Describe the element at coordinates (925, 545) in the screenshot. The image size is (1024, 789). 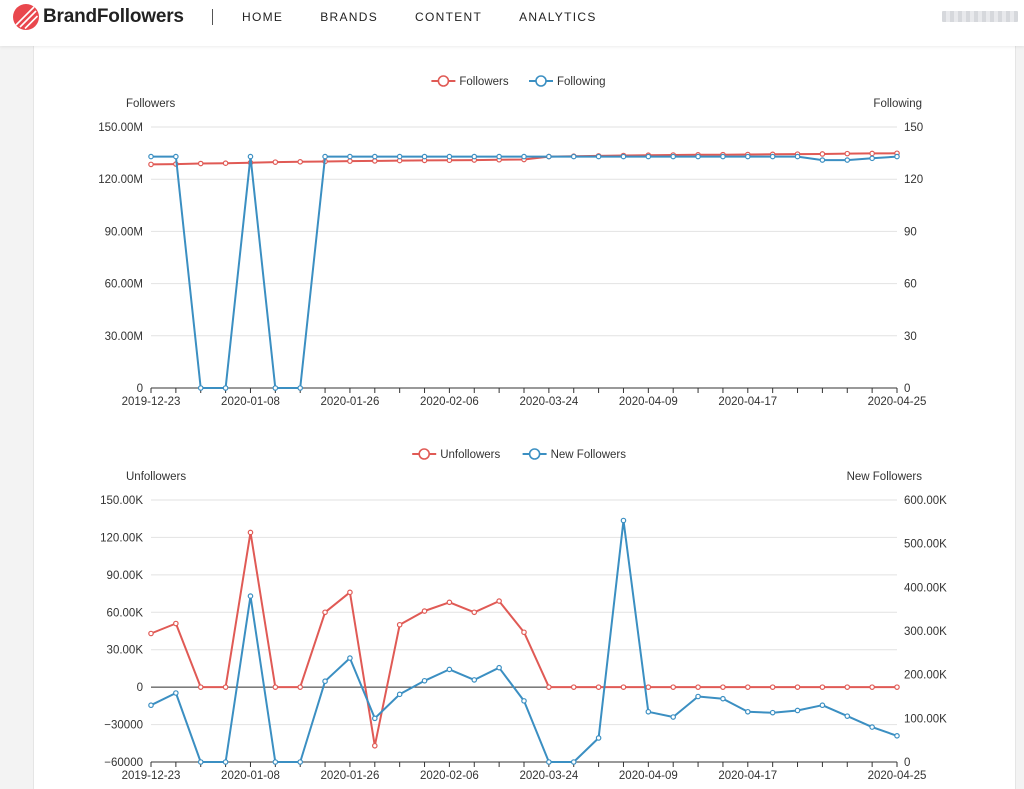
I see `y-right-tick-label: 500.00K` at that location.